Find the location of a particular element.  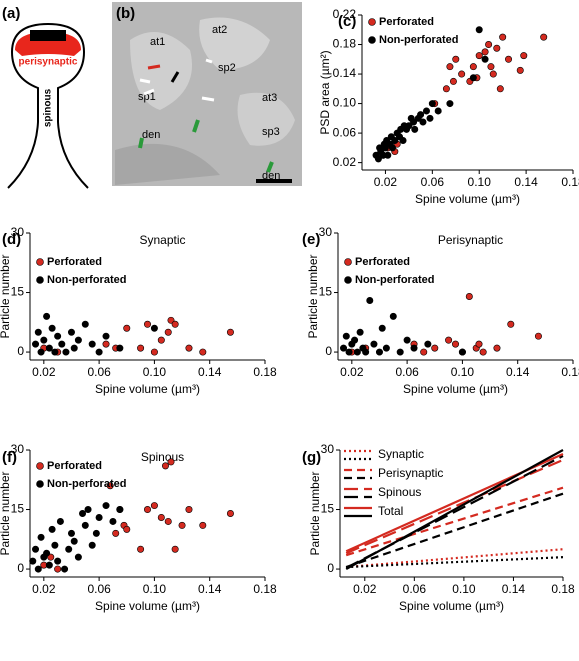

y-tick-label: 15 is located at coordinates (326, 292).